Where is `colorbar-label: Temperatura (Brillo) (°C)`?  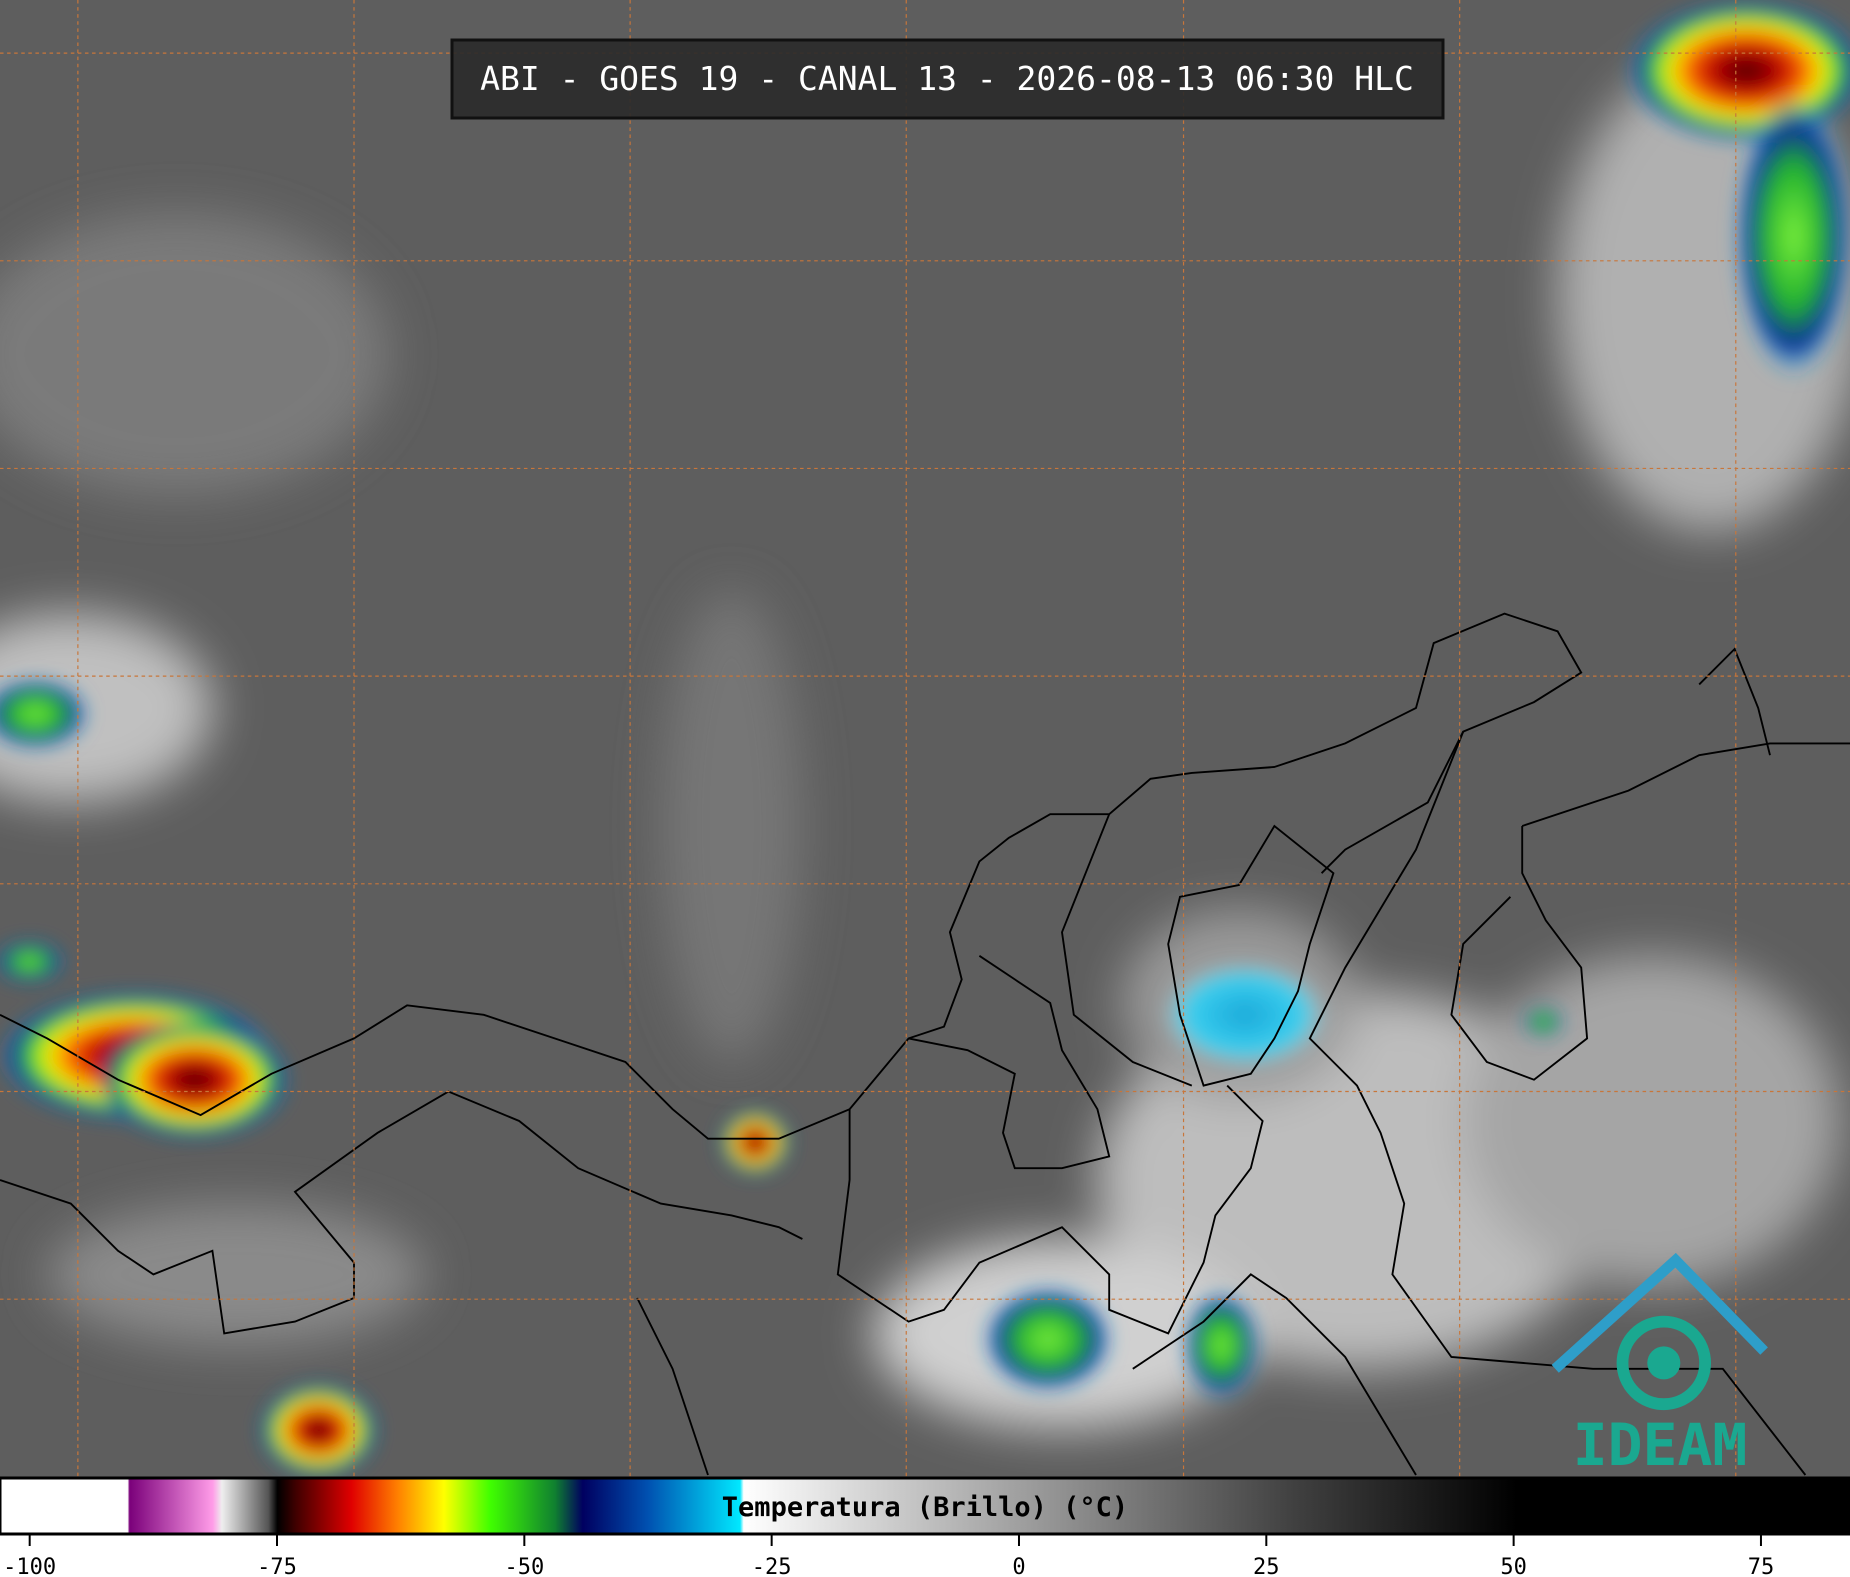 colorbar-label: Temperatura (Brillo) (°C) is located at coordinates (925, 1507).